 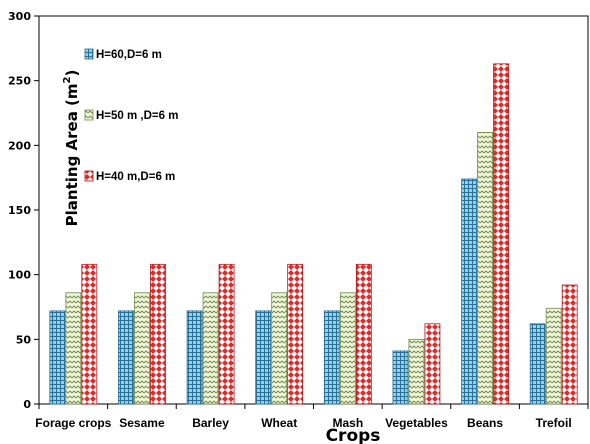 I want to click on bar-h-40-m-d-6-m-mash, so click(x=363, y=334).